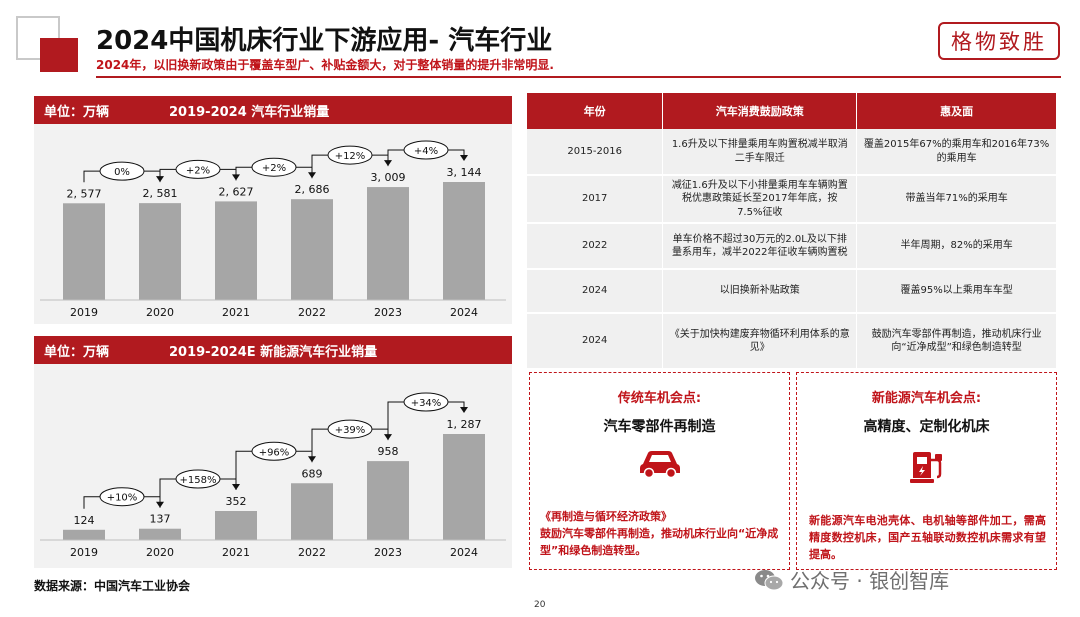 This screenshot has width=1080, height=617. I want to click on category-label: 2024, so click(464, 312).